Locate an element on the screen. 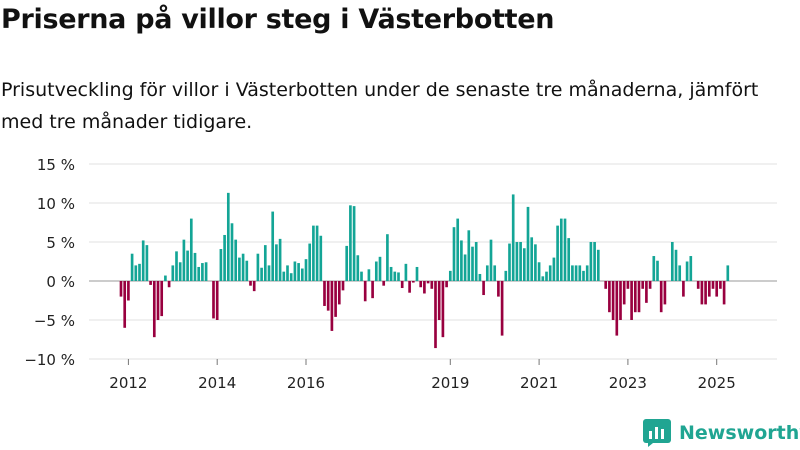 This screenshot has width=800, height=450. x-tick-label: 2025 is located at coordinates (717, 383).